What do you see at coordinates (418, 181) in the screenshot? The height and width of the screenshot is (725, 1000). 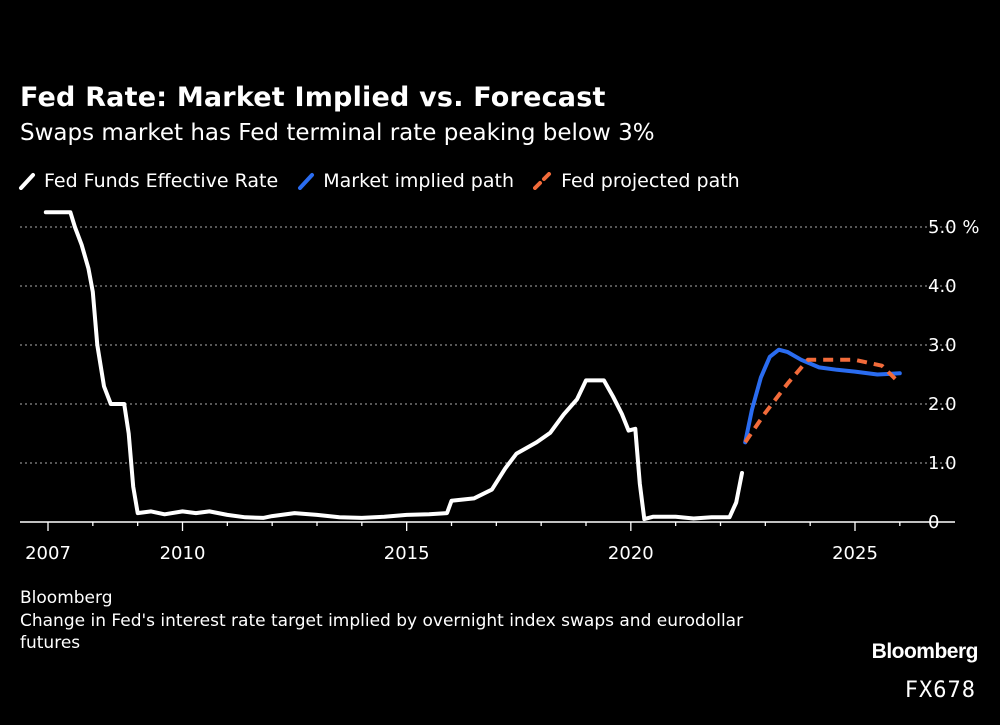 I see `legend-label-market-implied: Market implied path` at bounding box center [418, 181].